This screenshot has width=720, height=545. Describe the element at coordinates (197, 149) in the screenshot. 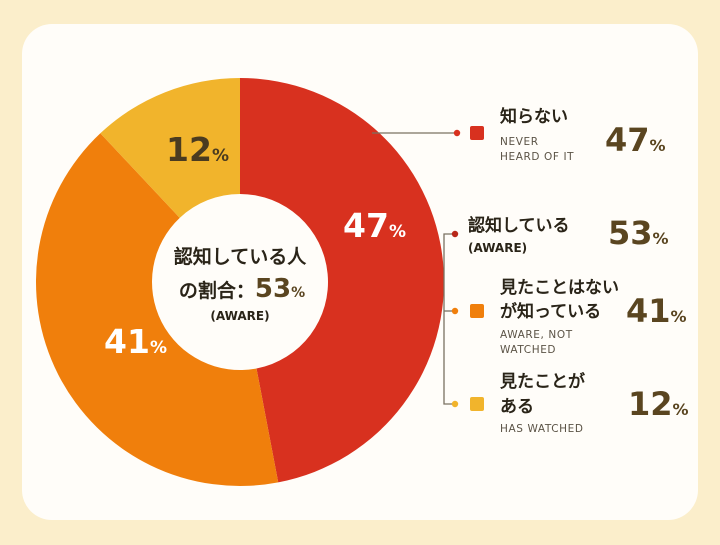

I see `slice-label-watched: 12%` at that location.